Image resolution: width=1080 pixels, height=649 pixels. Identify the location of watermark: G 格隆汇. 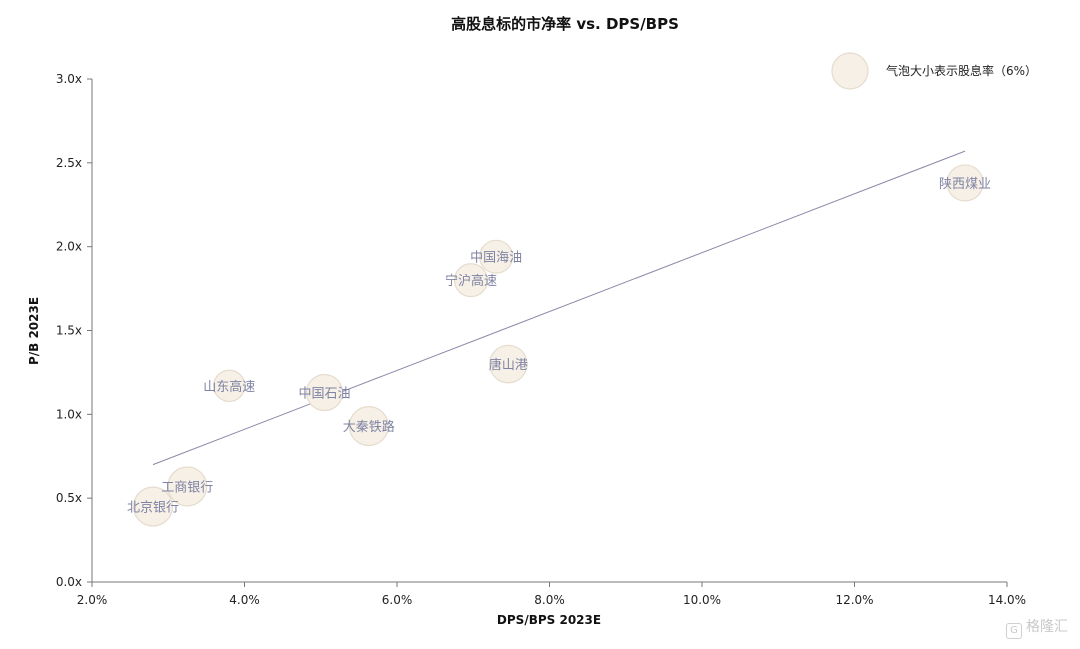
(1037, 627).